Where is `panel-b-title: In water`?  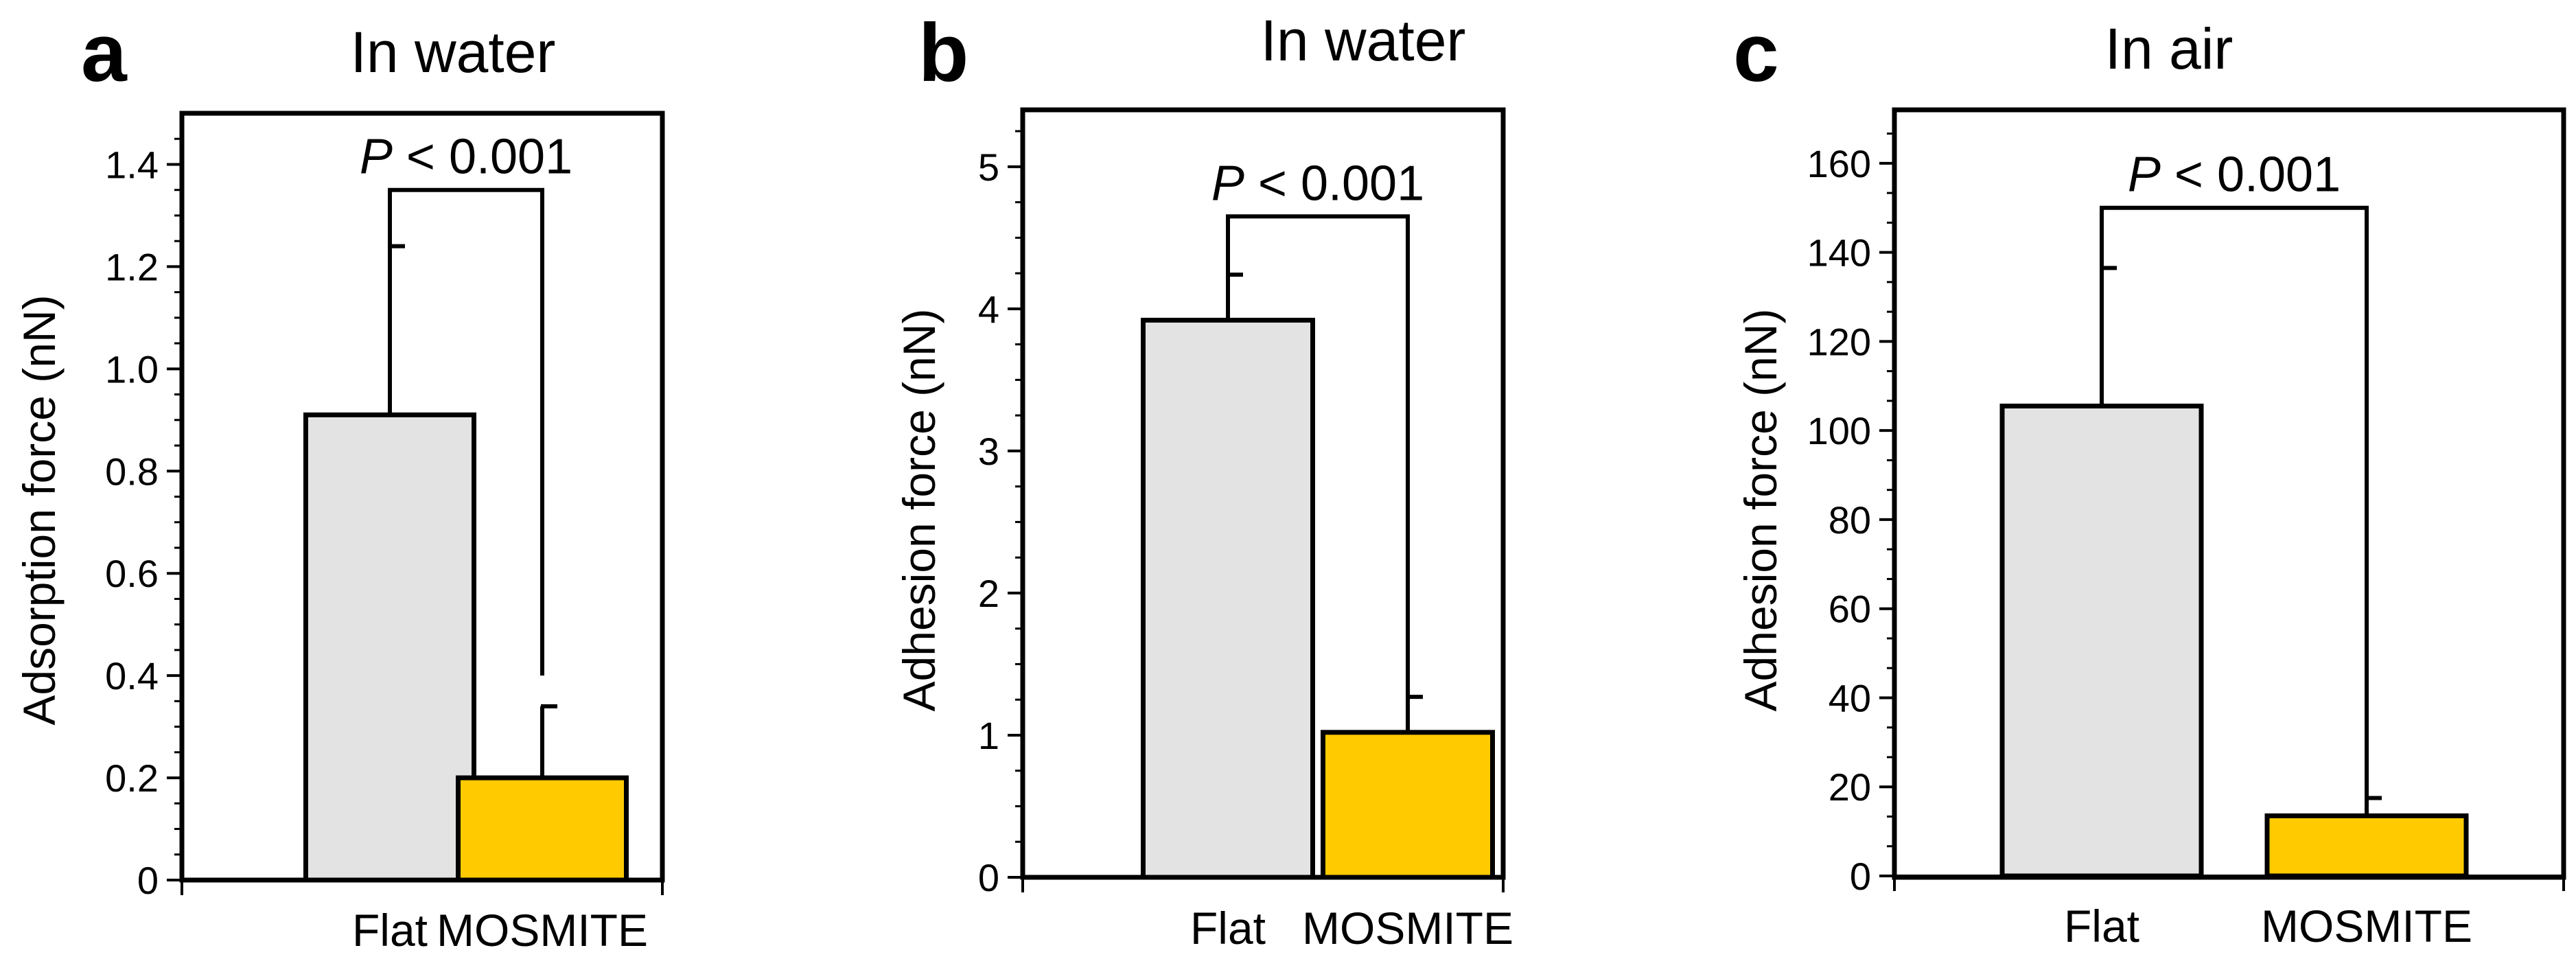 panel-b-title: In water is located at coordinates (1363, 41).